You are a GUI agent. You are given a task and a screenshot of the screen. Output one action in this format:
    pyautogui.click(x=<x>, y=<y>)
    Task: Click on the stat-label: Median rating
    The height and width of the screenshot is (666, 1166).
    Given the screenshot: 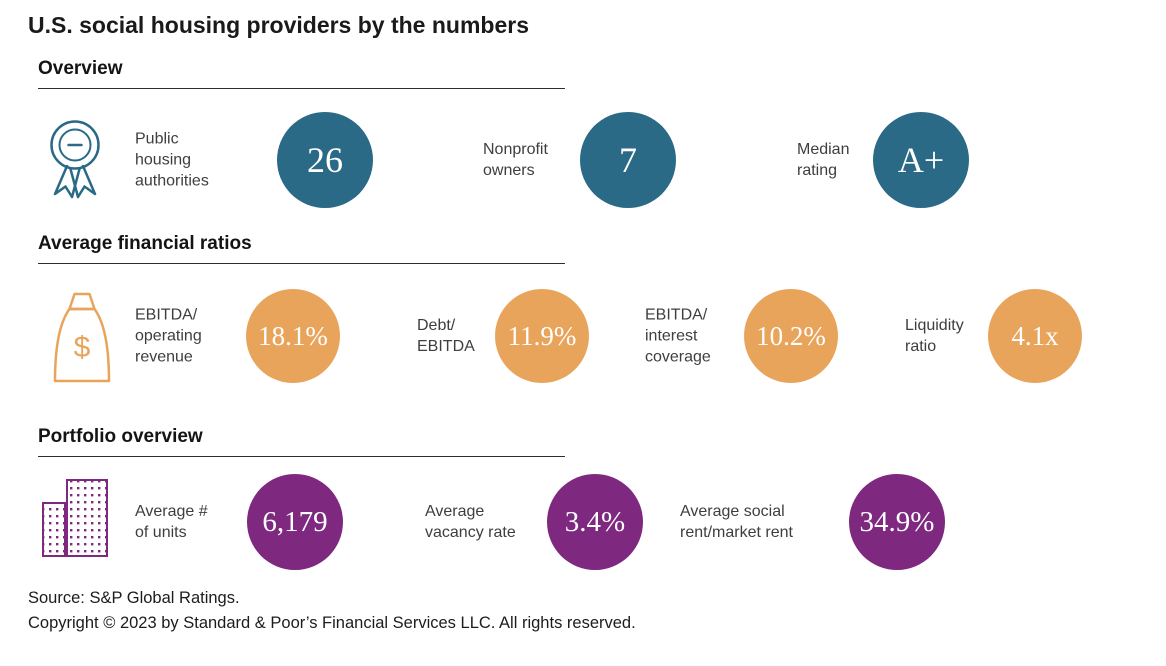 What is the action you would take?
    pyautogui.click(x=823, y=159)
    